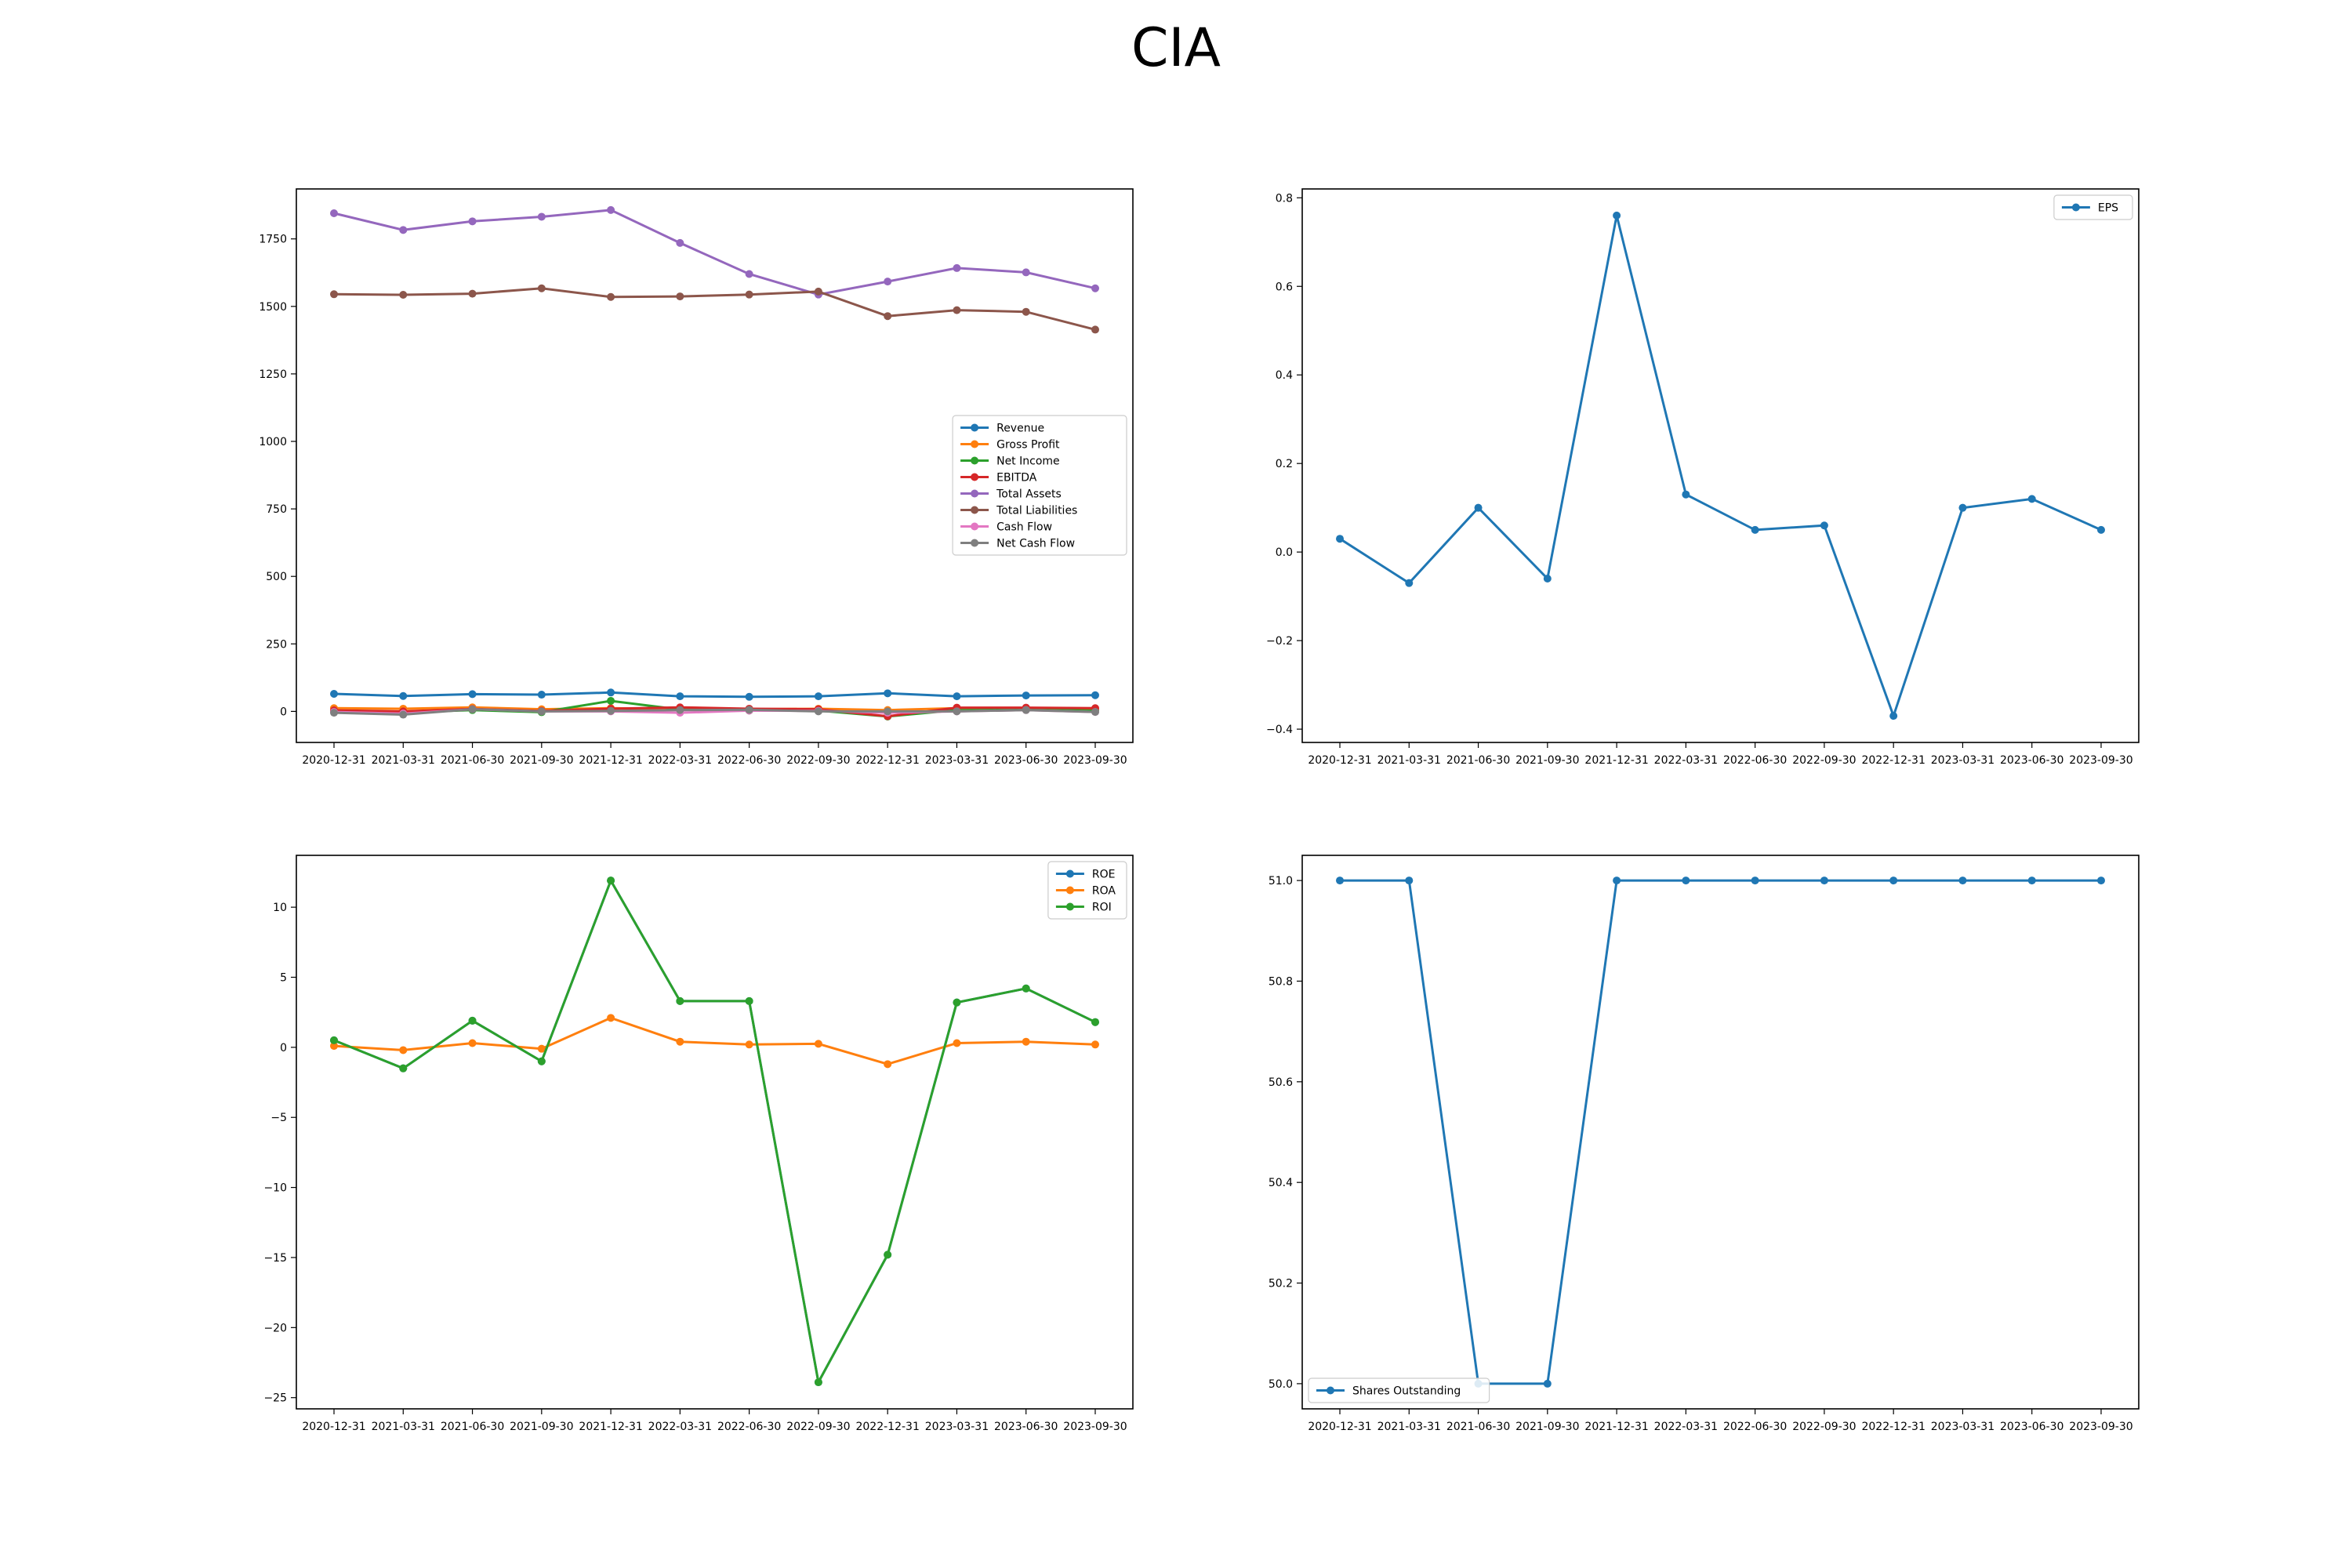 This screenshot has height=1568, width=2352. I want to click on series-eps, so click(1721, 465).